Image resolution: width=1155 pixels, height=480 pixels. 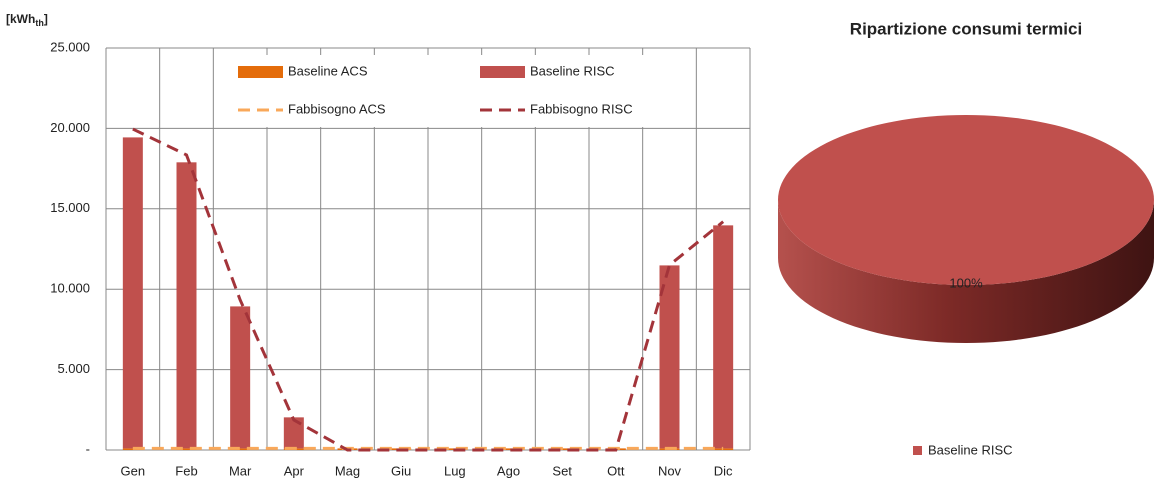 What do you see at coordinates (337, 108) in the screenshot?
I see `legend-label: Fabbisogno ACS` at bounding box center [337, 108].